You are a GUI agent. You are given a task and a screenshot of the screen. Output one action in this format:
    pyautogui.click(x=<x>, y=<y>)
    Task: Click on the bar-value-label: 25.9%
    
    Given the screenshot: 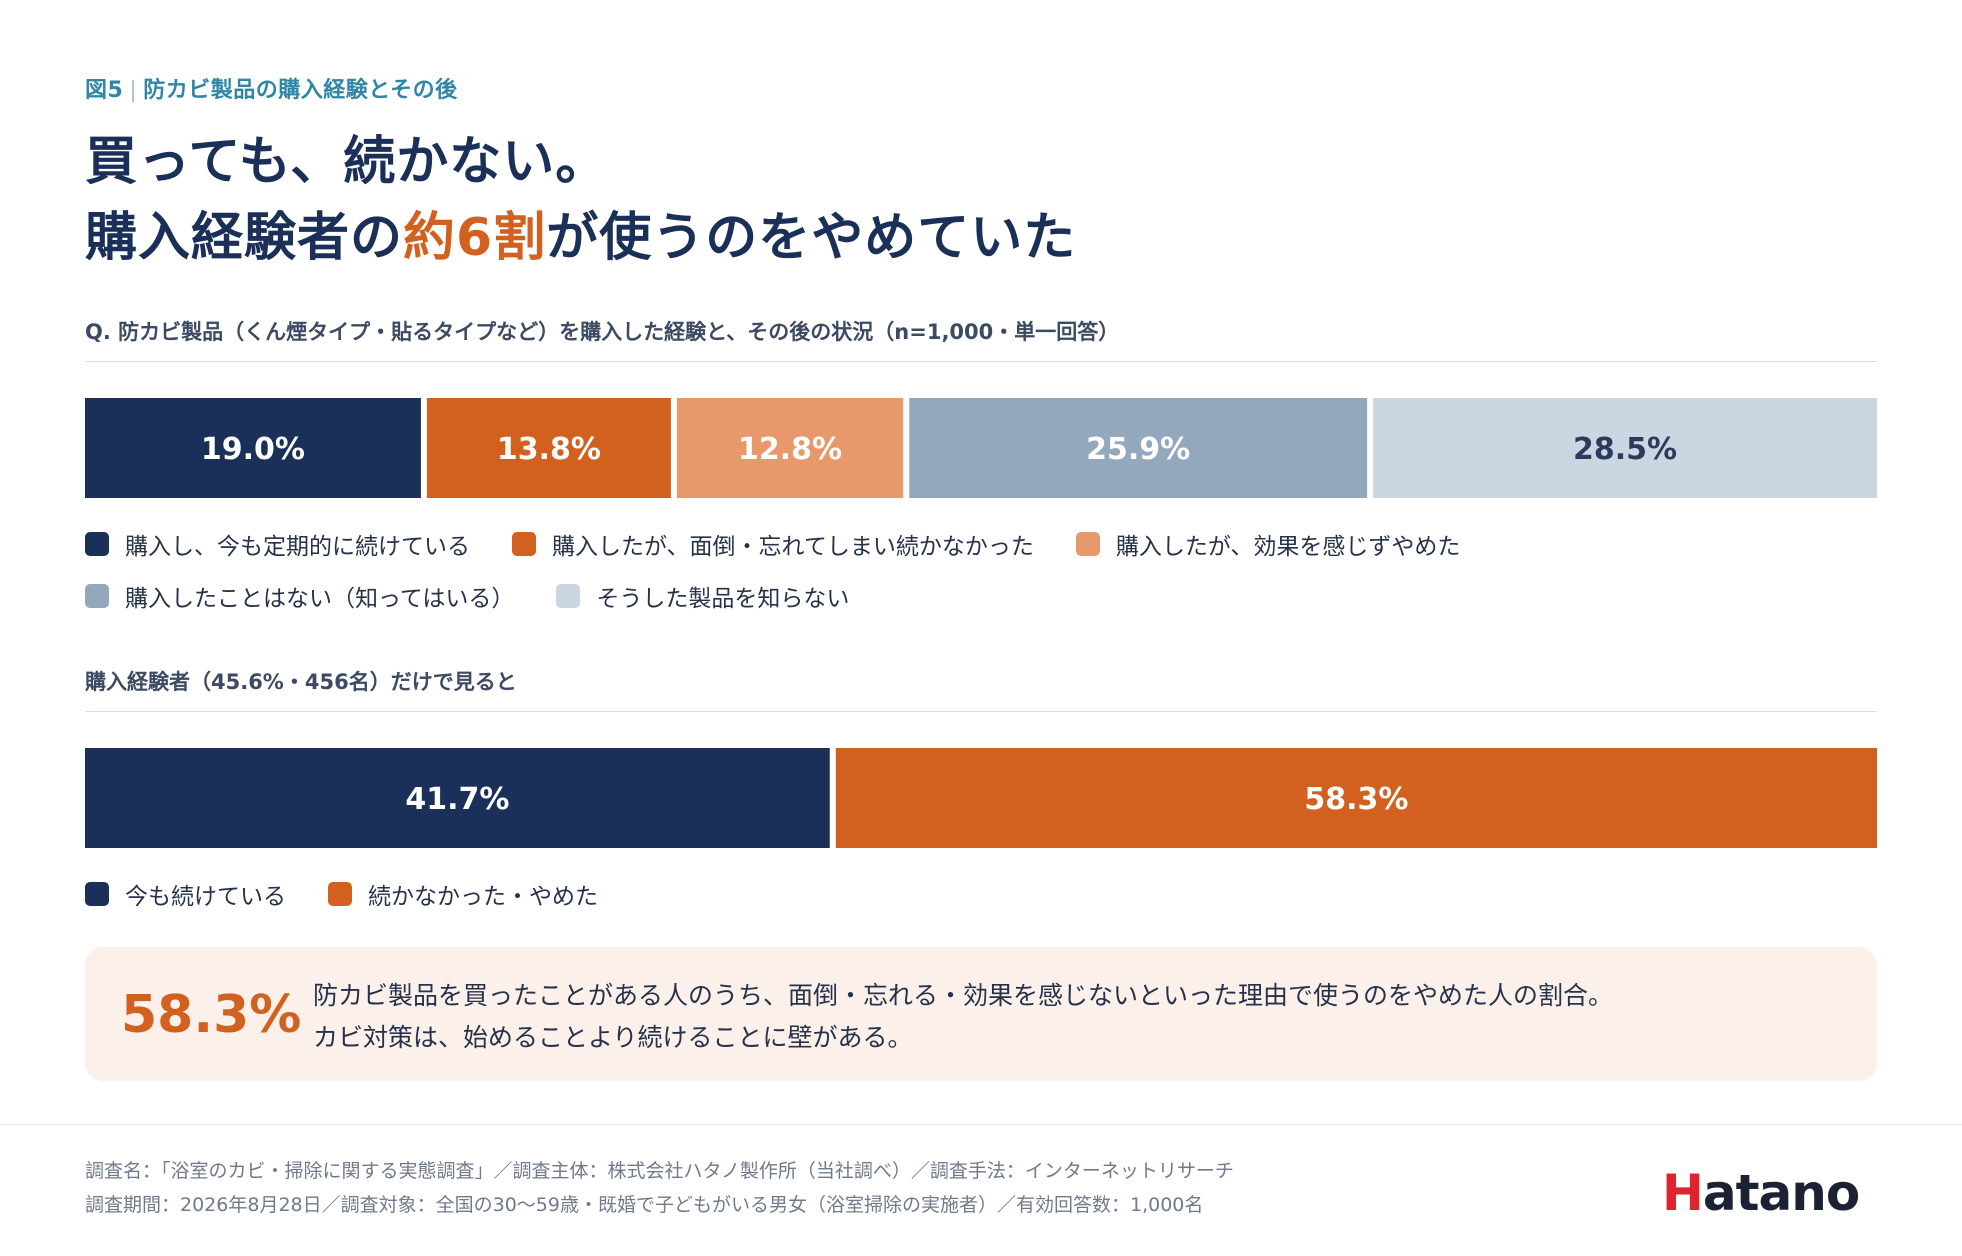 What is the action you would take?
    pyautogui.click(x=1138, y=449)
    